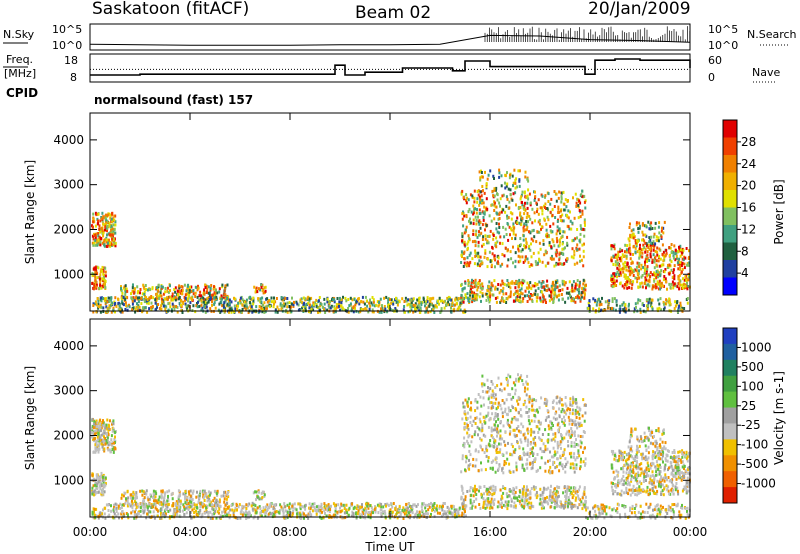 The width and height of the screenshot is (800, 554). Describe the element at coordinates (730, 269) in the screenshot. I see `colorbar-swatch` at that location.